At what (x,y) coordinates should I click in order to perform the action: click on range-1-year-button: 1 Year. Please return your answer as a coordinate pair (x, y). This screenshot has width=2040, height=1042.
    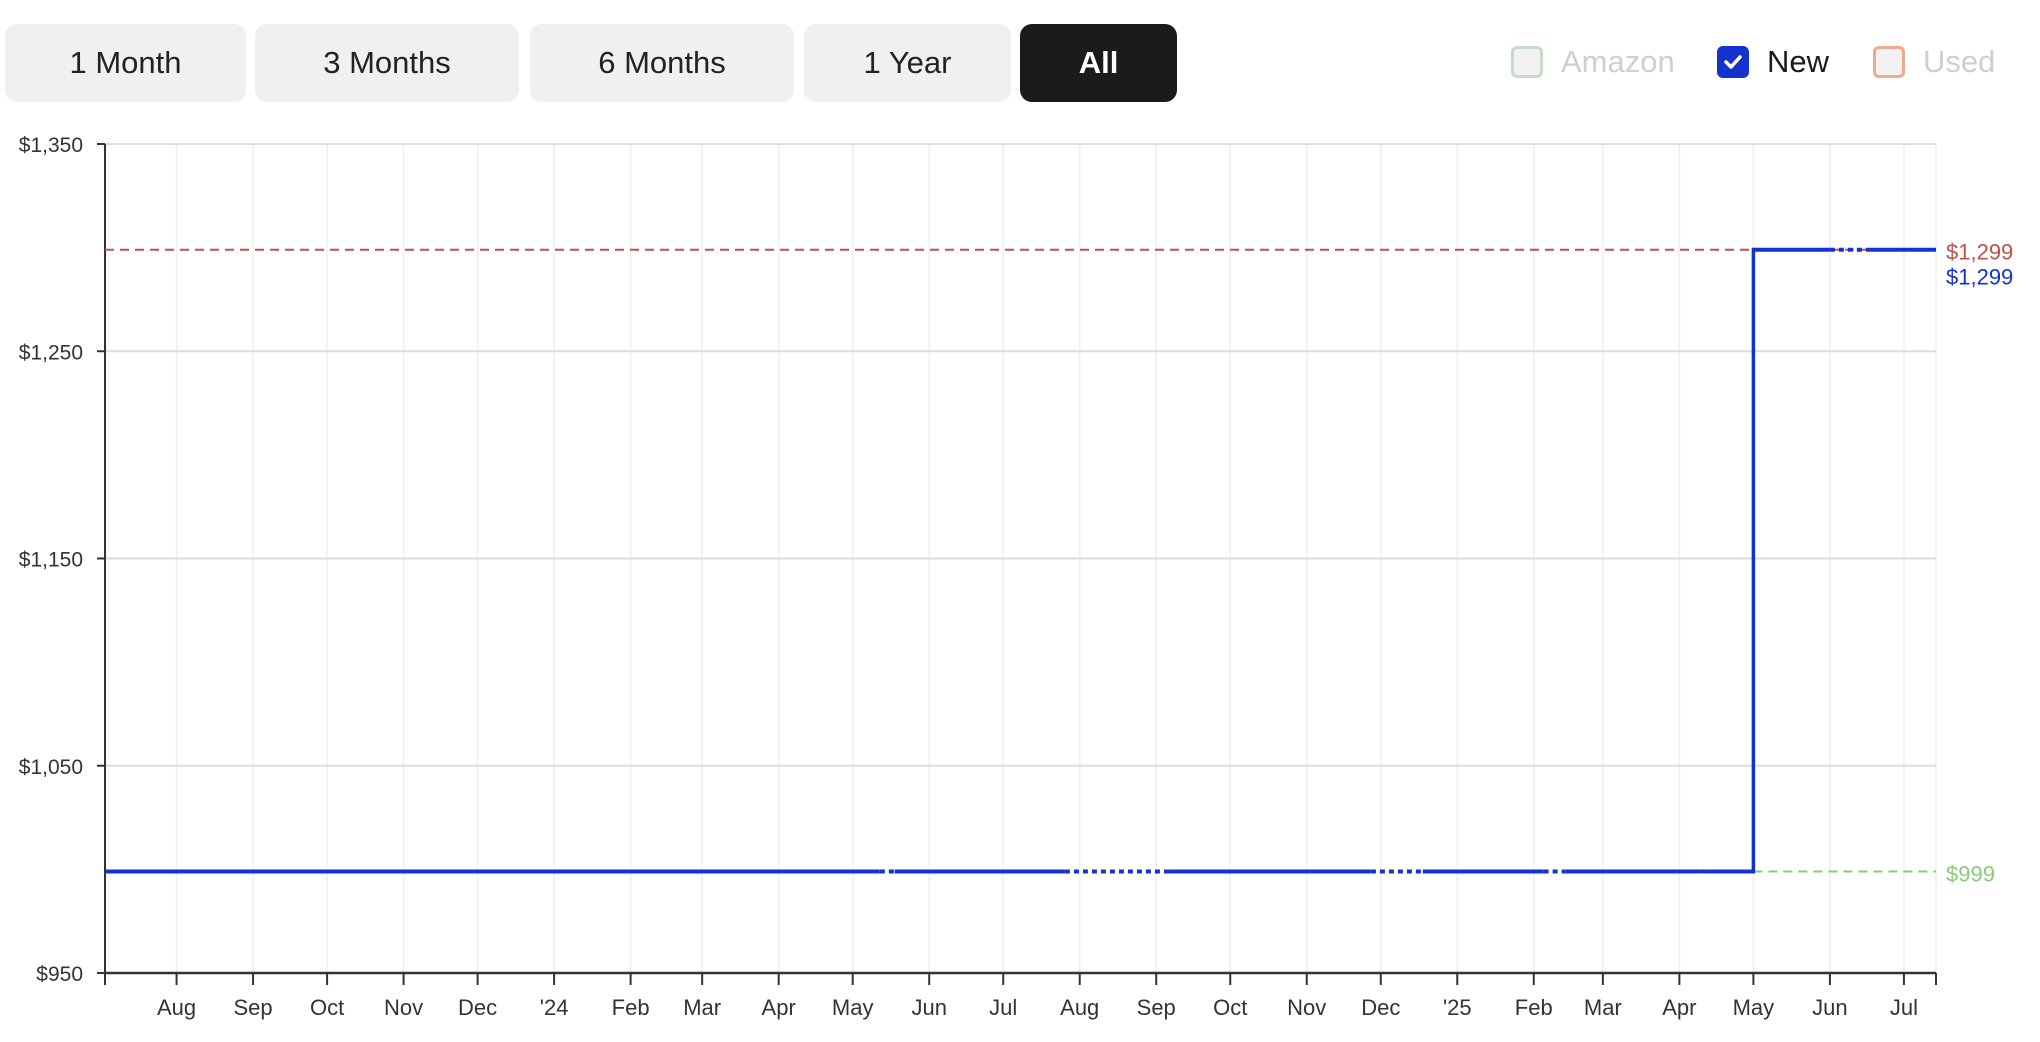
    Looking at the image, I should click on (907, 63).